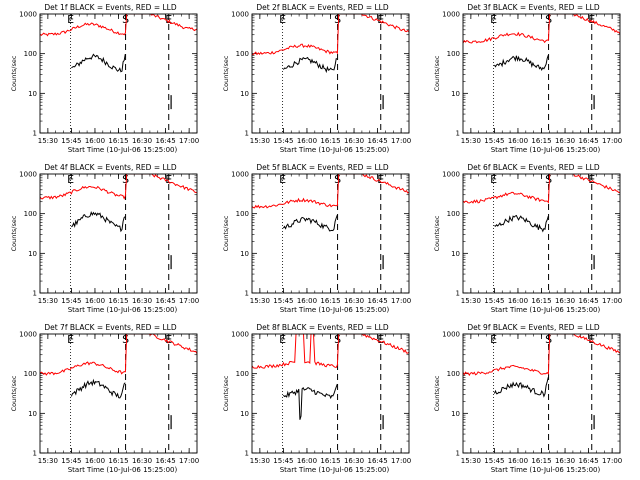 The height and width of the screenshot is (480, 640). What do you see at coordinates (310, 401) in the screenshot?
I see `series-events-line` at bounding box center [310, 401].